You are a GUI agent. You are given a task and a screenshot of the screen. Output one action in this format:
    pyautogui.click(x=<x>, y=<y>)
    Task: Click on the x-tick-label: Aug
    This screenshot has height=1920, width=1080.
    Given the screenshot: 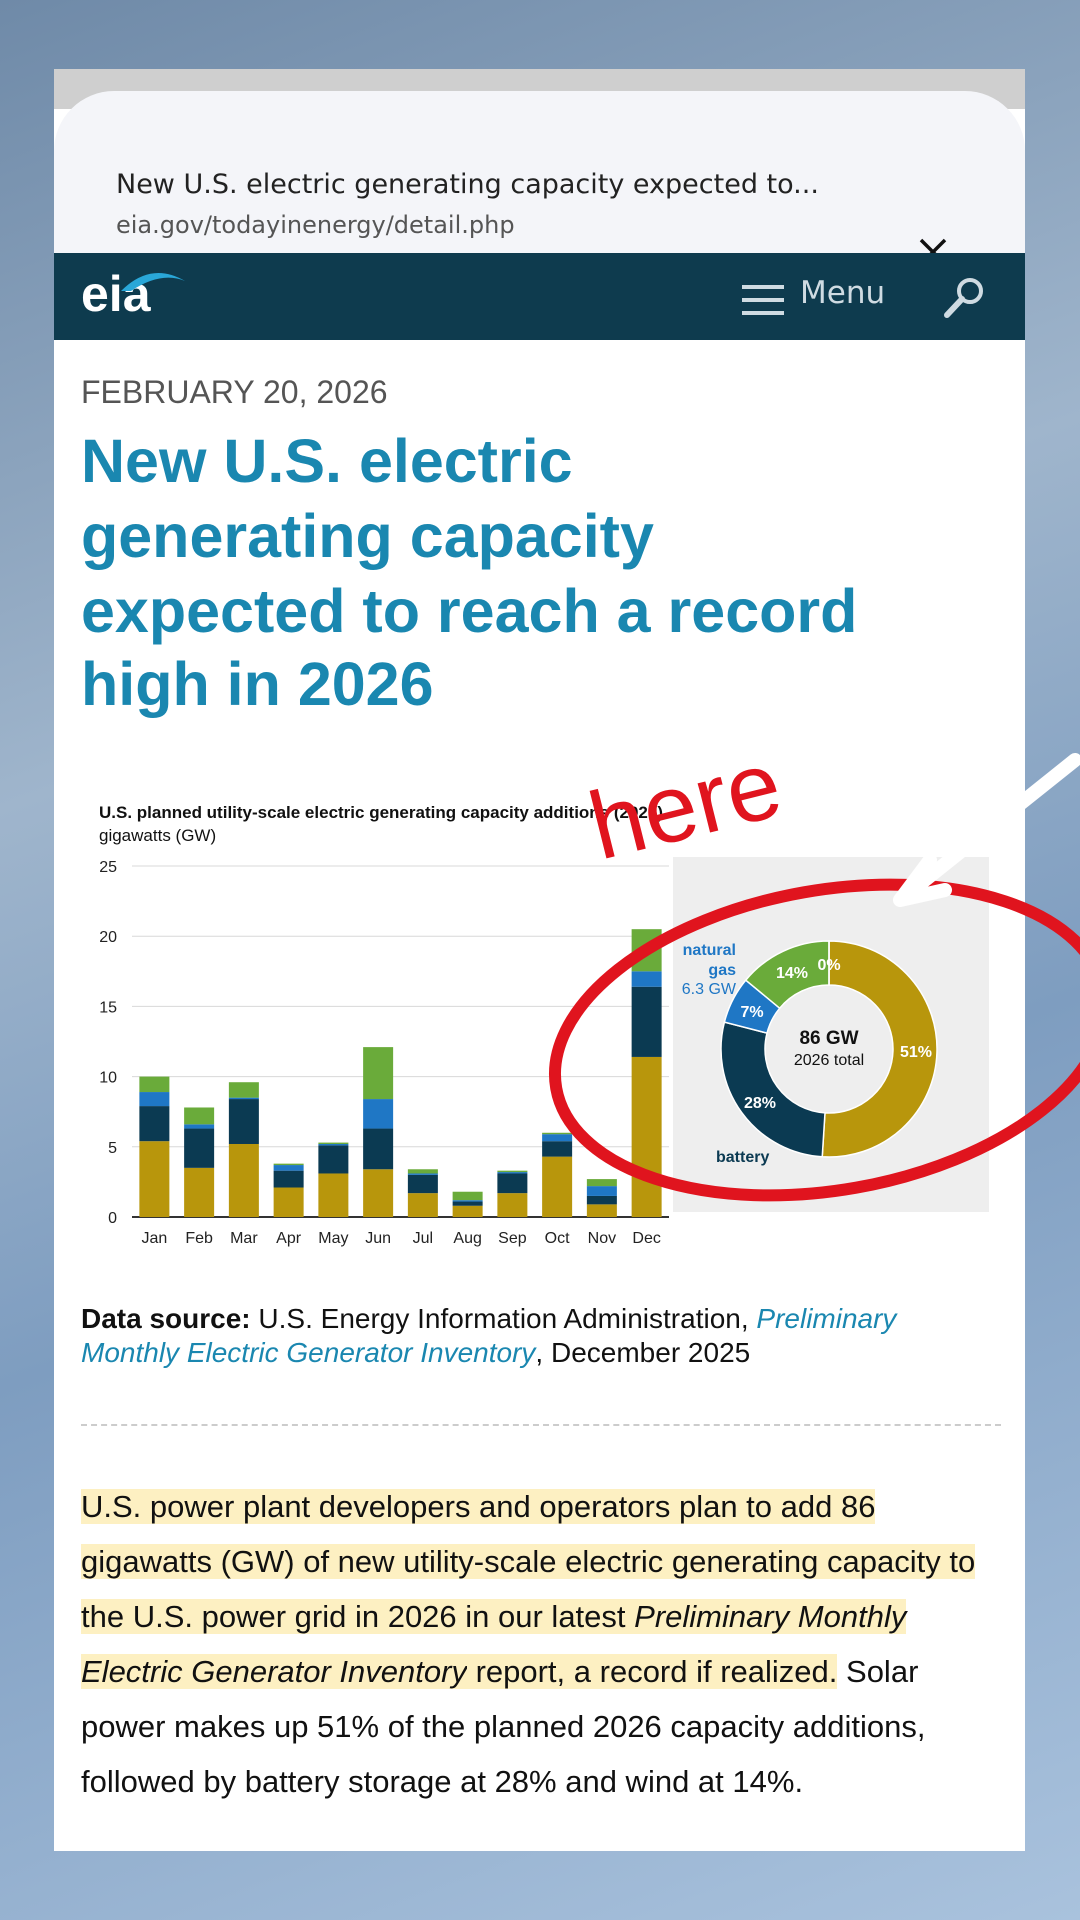 What is the action you would take?
    pyautogui.click(x=467, y=1238)
    